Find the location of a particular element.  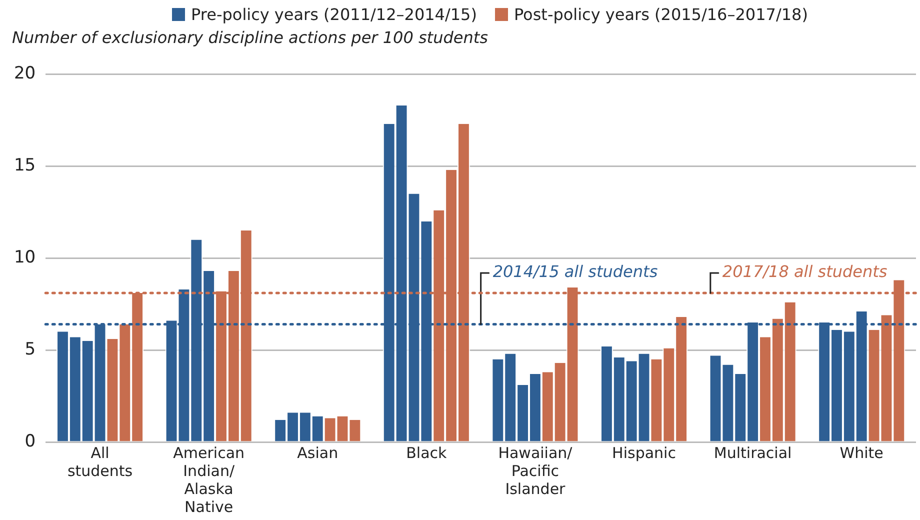

y-tick-label: 10 is located at coordinates (25, 258).